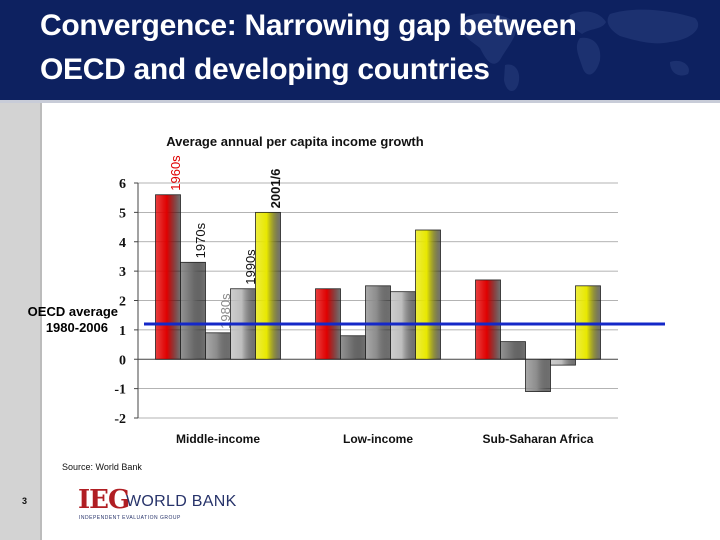 The height and width of the screenshot is (540, 720). Describe the element at coordinates (130, 518) in the screenshot. I see `logo-subtitle: Independent Evaluation Group` at that location.